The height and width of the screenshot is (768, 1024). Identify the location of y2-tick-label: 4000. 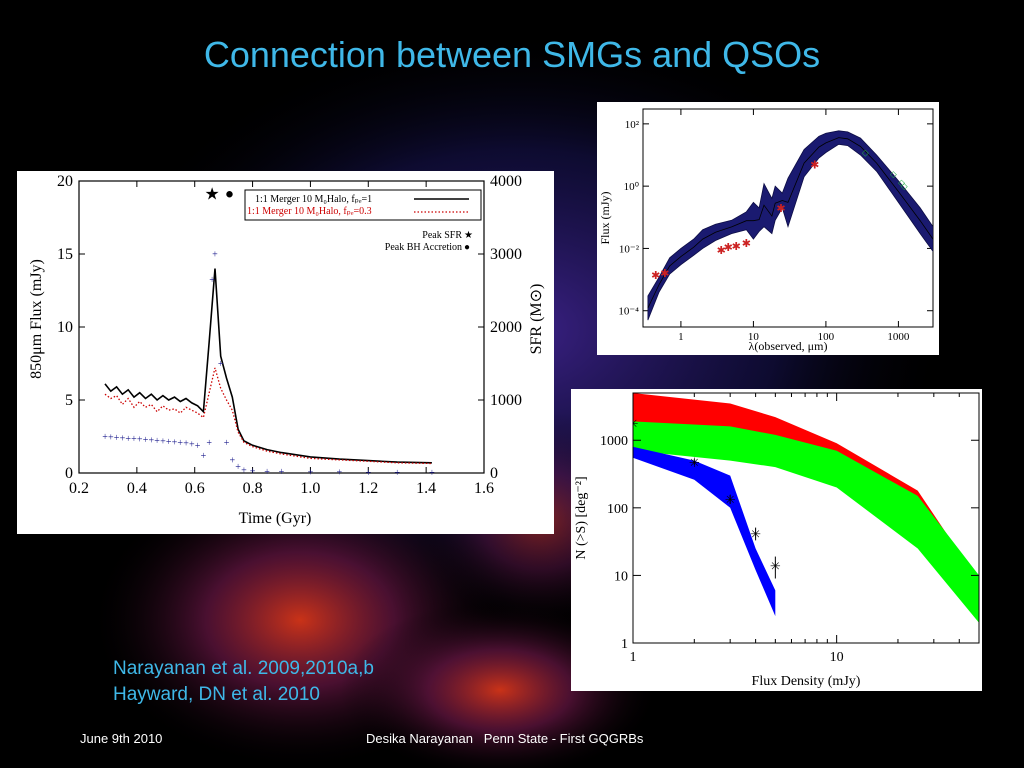
(506, 181).